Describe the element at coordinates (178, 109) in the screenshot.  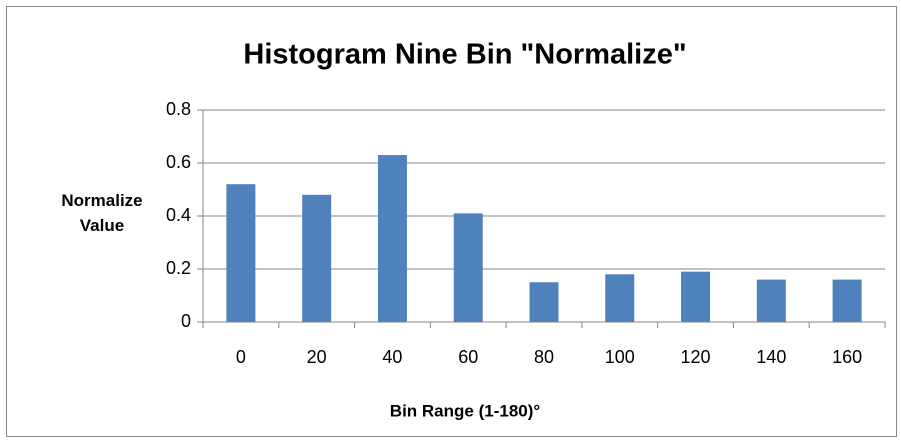
I see `y-tick-label: 0.8` at that location.